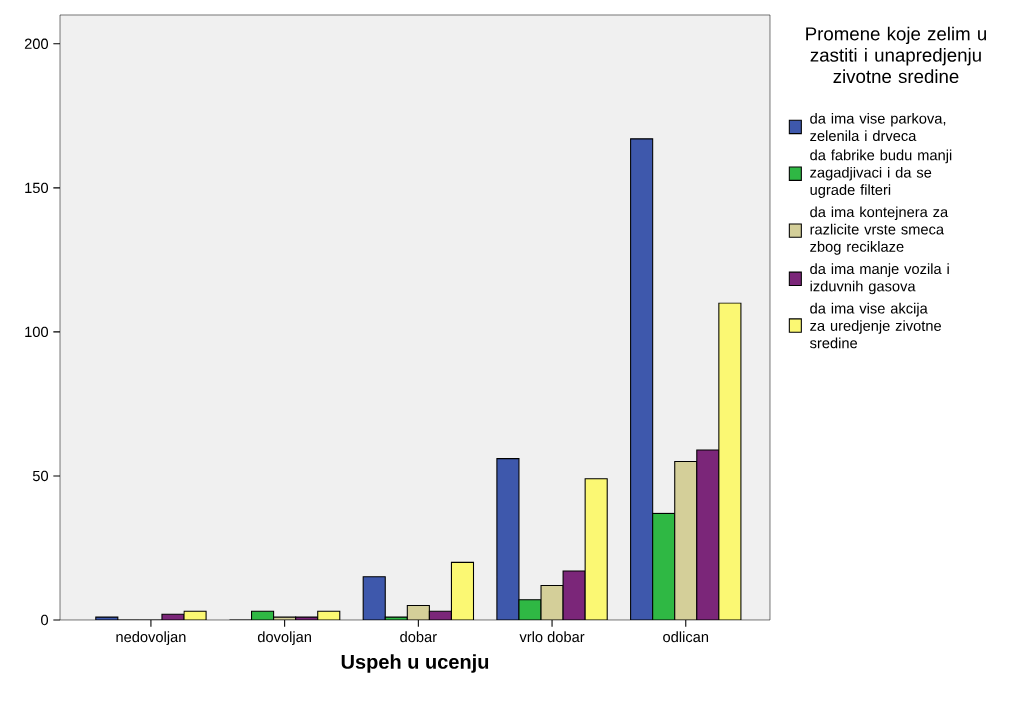 The height and width of the screenshot is (702, 1026). What do you see at coordinates (418, 637) in the screenshot?
I see `x-tick-label: dobar` at bounding box center [418, 637].